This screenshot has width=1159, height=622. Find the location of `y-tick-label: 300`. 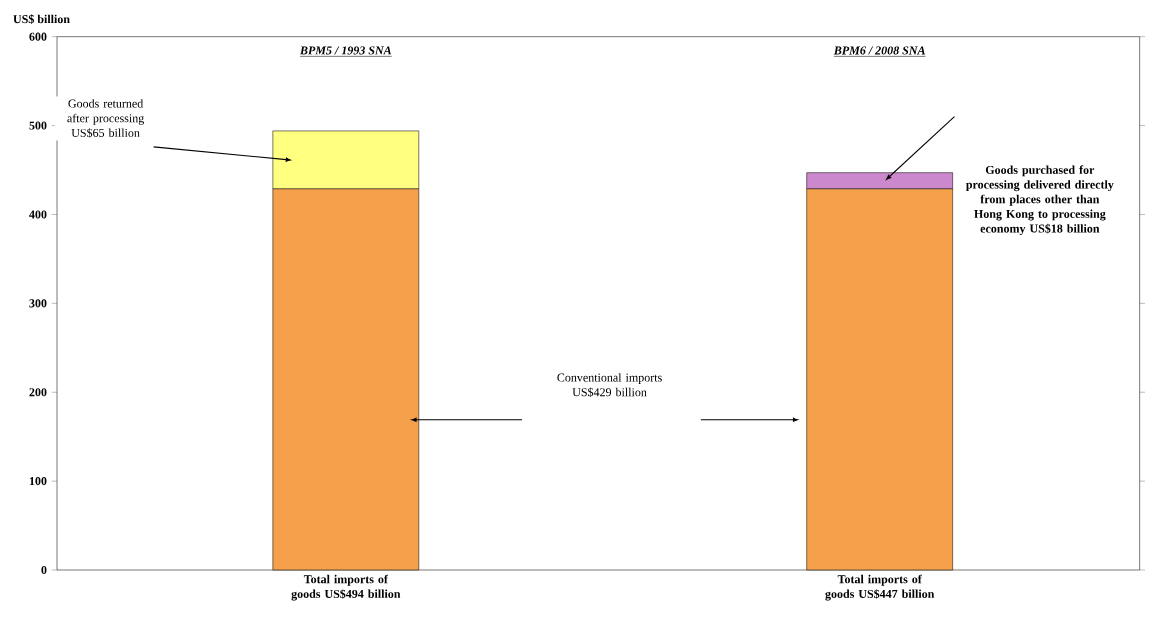

y-tick-label: 300 is located at coordinates (38, 303).